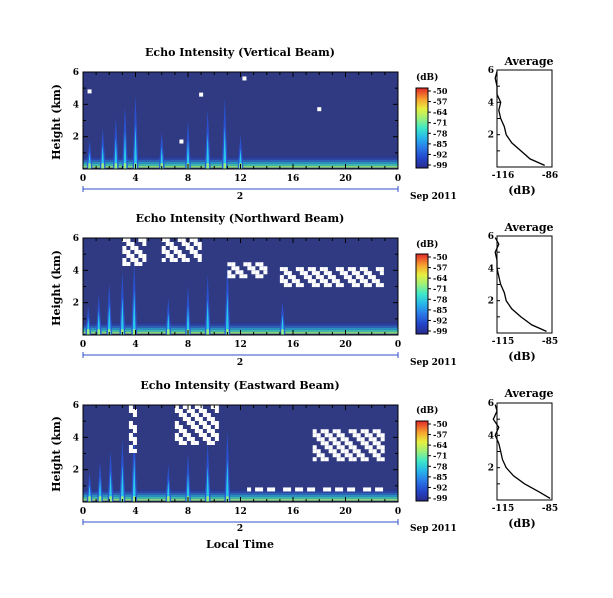 The width and height of the screenshot is (613, 598). I want to click on x-tick-label: 4, so click(135, 512).